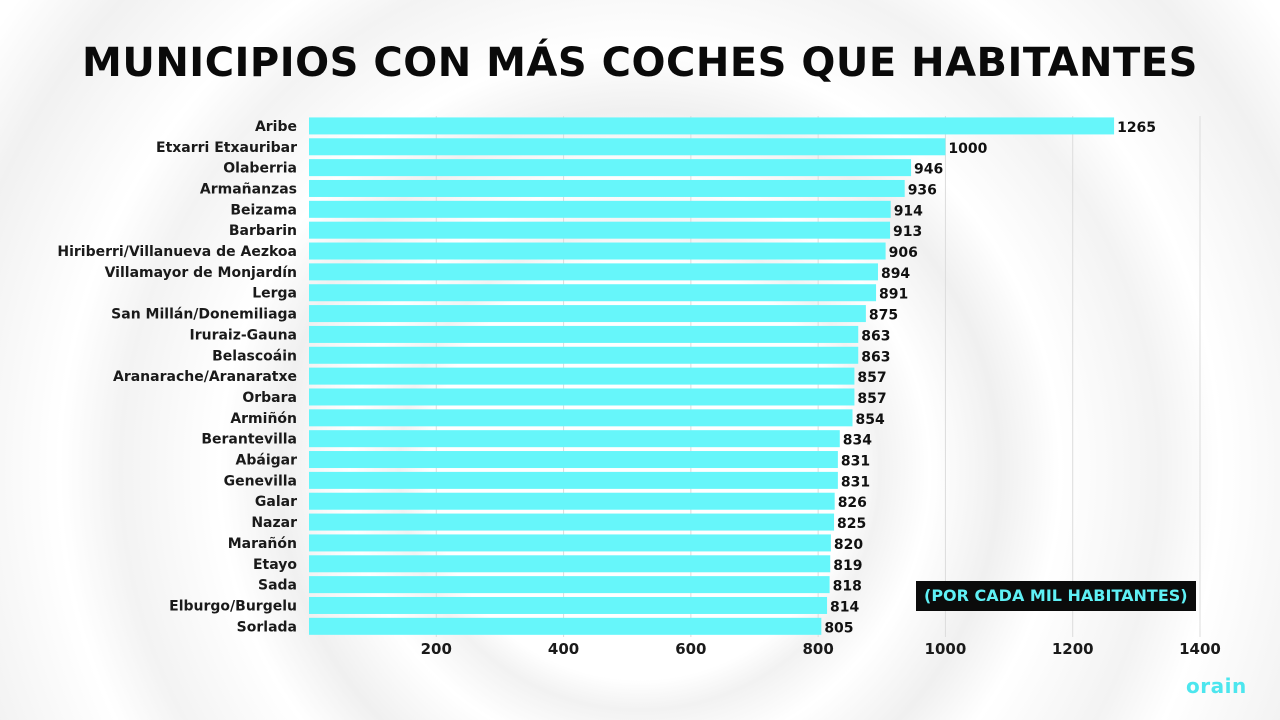  What do you see at coordinates (436, 649) in the screenshot?
I see `x-tick-label: 200` at bounding box center [436, 649].